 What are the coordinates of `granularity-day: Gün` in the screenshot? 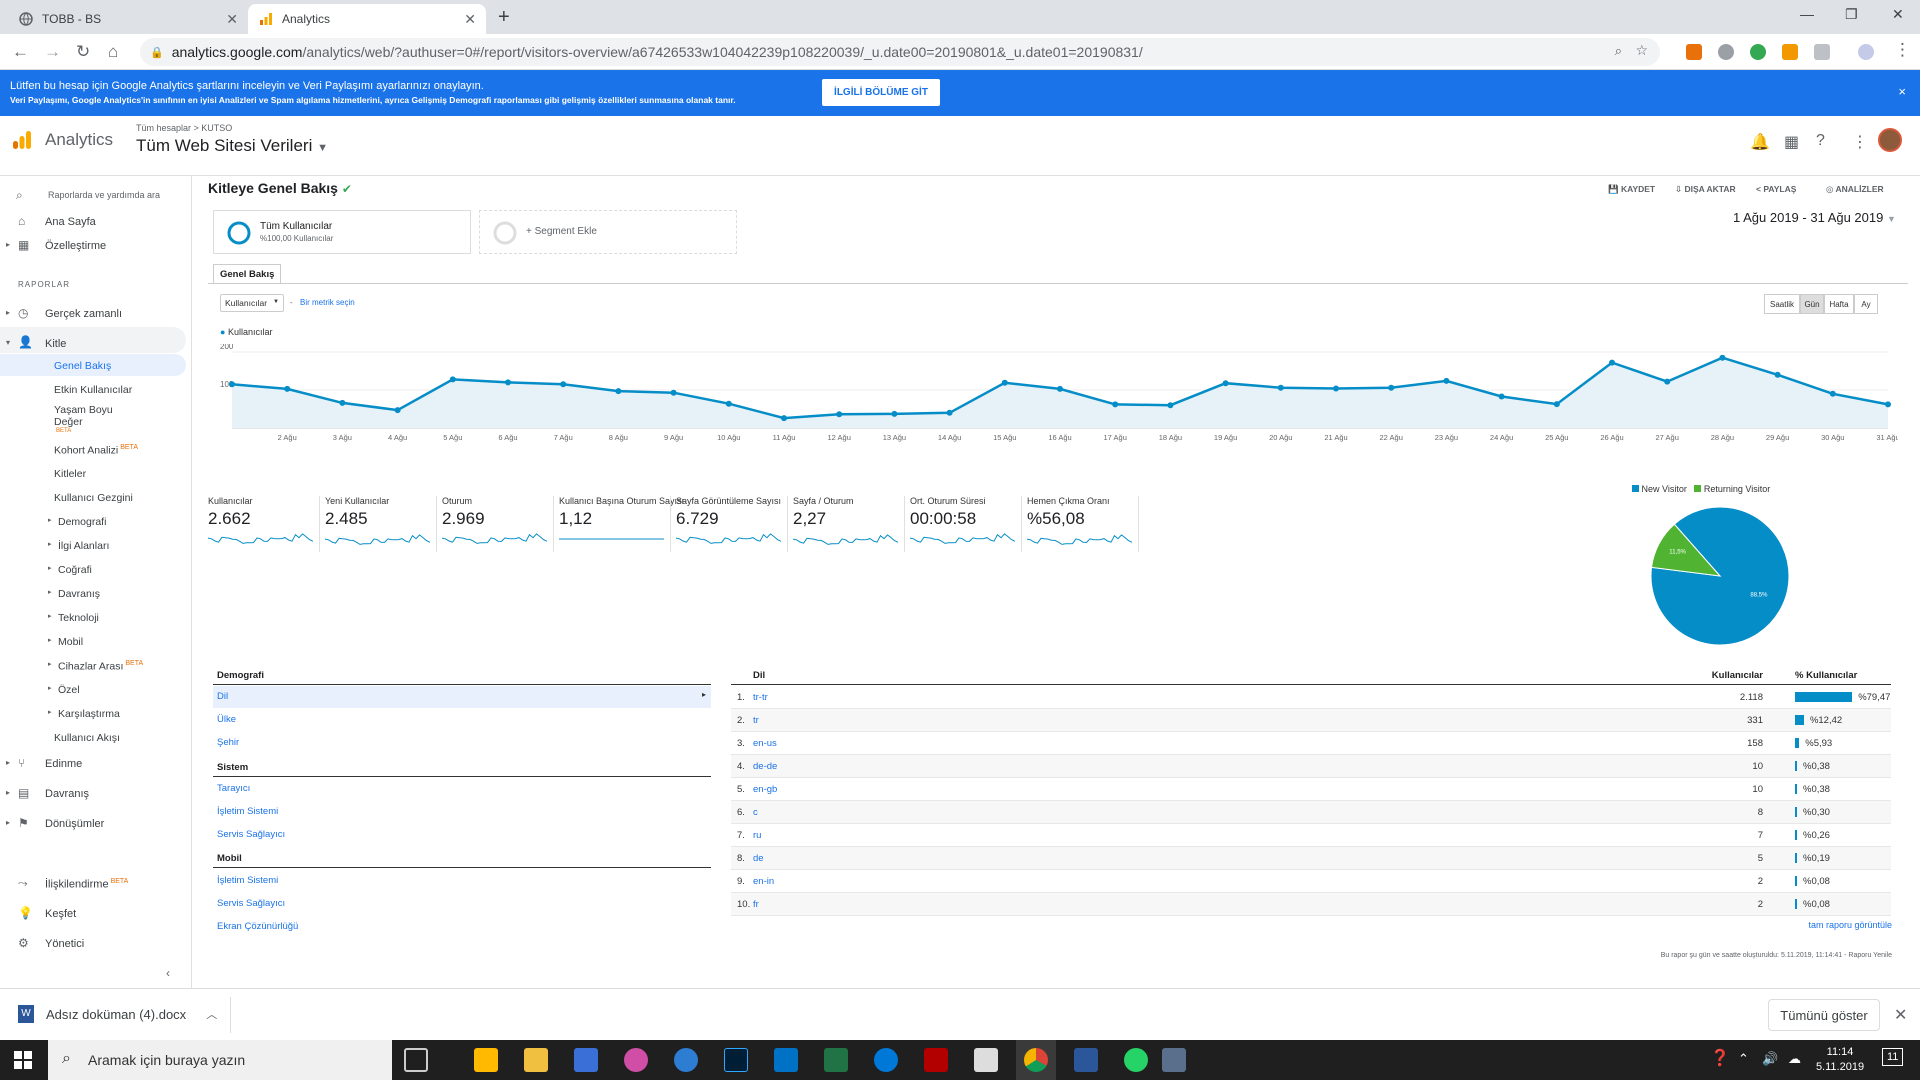 It's located at (1812, 304).